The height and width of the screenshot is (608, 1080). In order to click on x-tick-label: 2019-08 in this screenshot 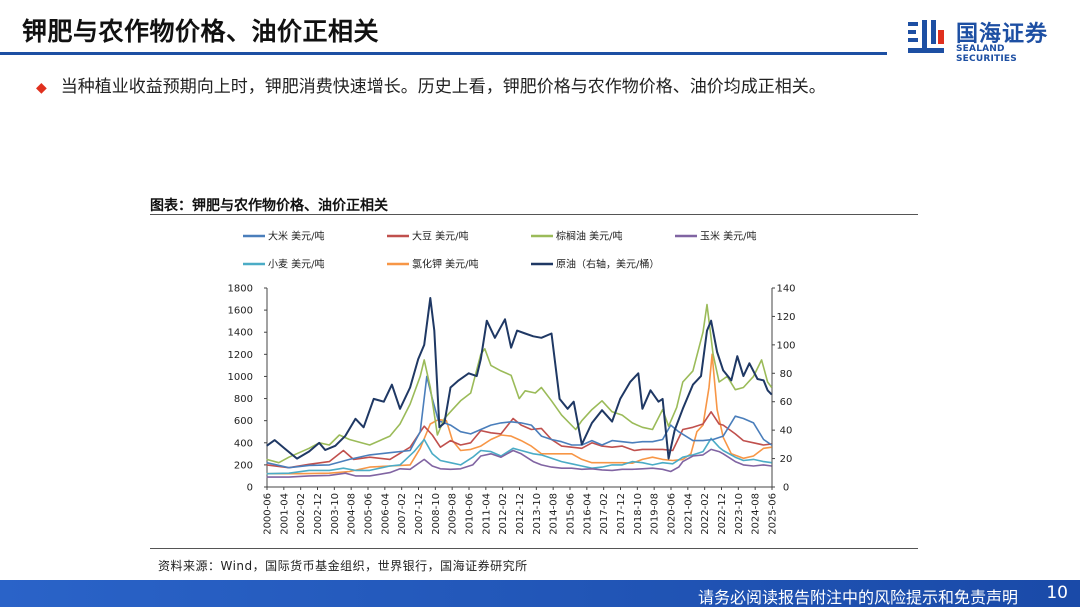, I will do `click(655, 514)`.